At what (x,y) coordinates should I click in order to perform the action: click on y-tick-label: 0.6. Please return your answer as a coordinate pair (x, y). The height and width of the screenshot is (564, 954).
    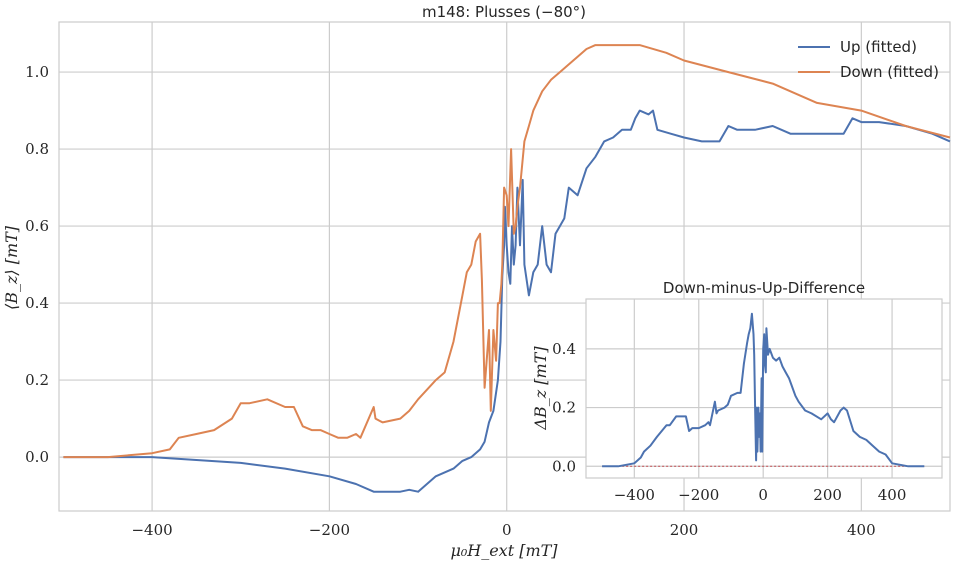
    Looking at the image, I should click on (37, 226).